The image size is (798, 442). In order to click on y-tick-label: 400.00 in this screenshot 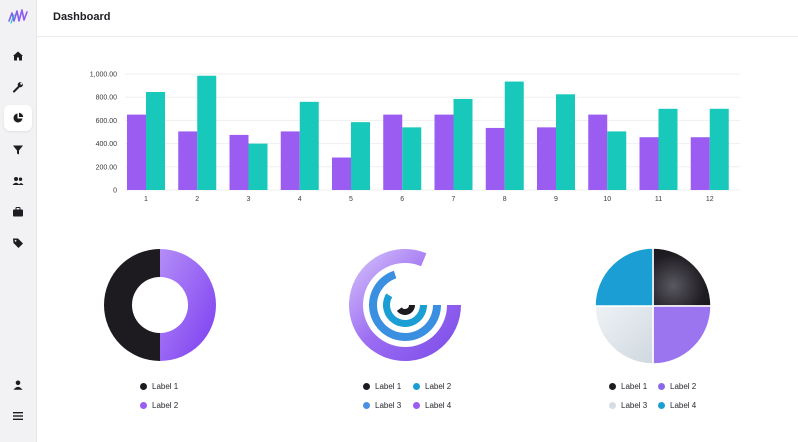, I will do `click(107, 144)`.